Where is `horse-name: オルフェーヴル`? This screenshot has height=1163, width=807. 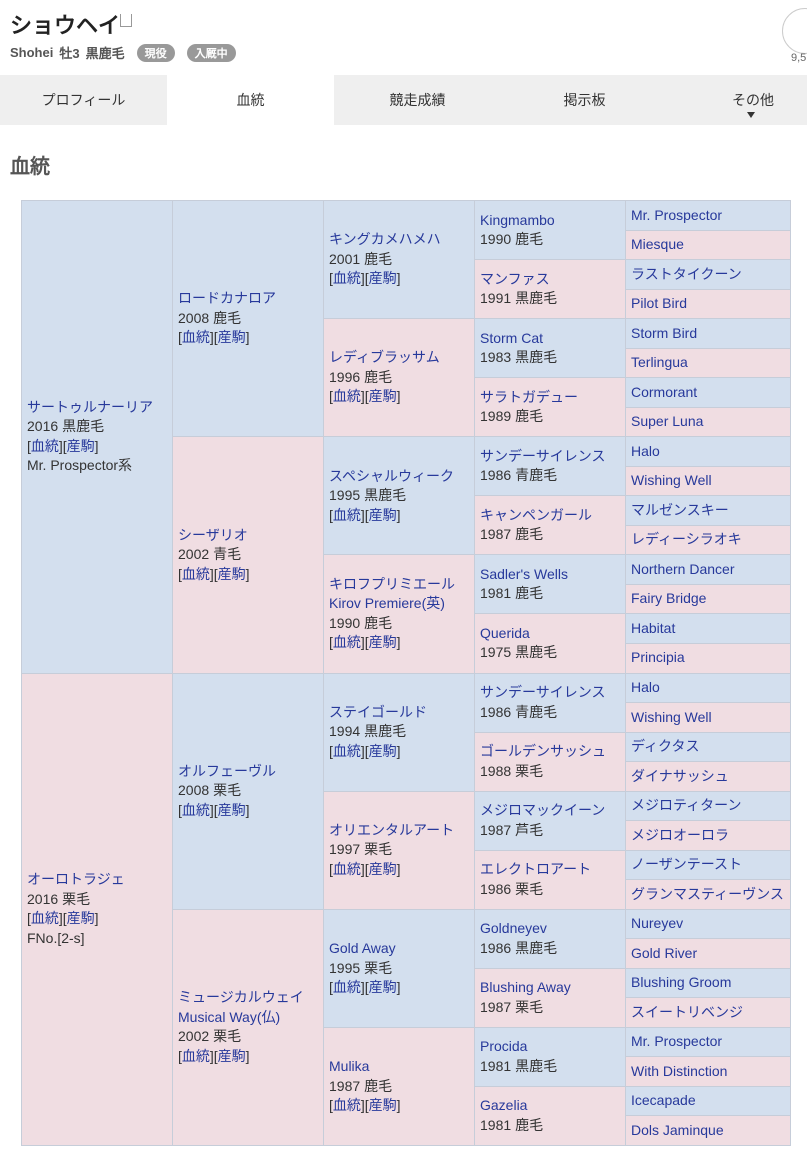 horse-name: オルフェーヴル is located at coordinates (227, 770).